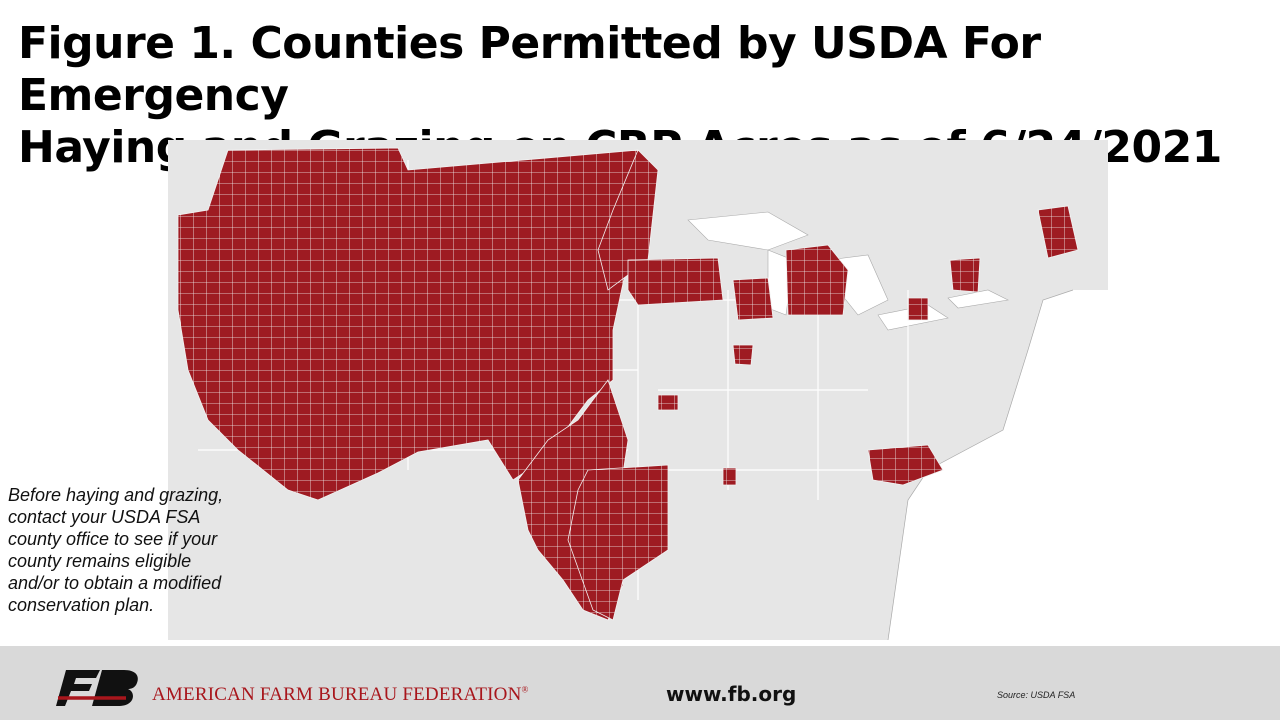 This screenshot has width=1280, height=720. Describe the element at coordinates (965, 275) in the screenshot. I see `region-new-york` at that location.